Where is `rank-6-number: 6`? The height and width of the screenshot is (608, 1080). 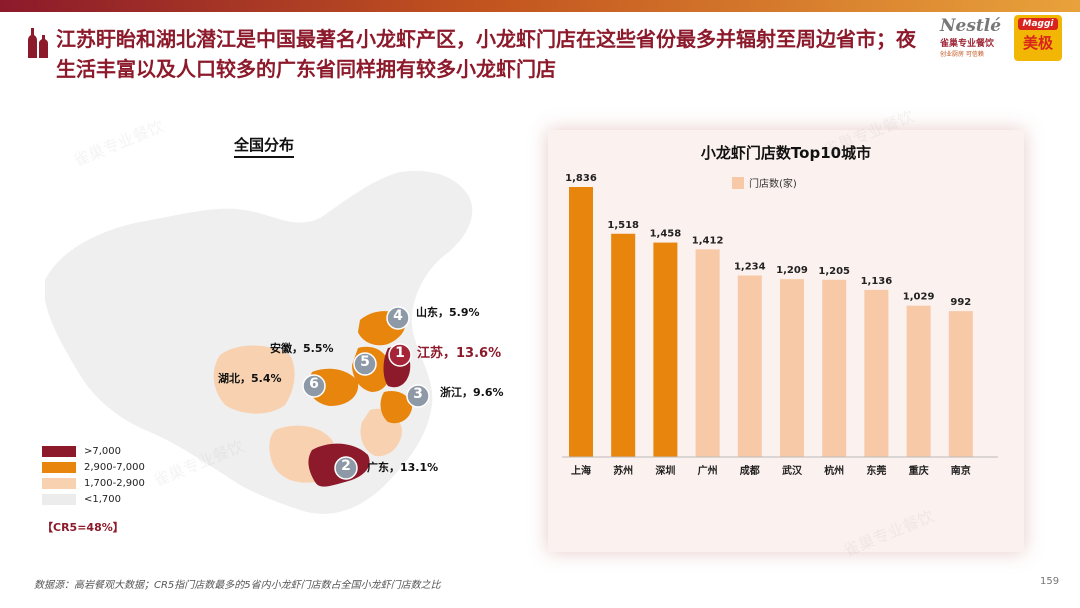
rank-6-number: 6 is located at coordinates (314, 384).